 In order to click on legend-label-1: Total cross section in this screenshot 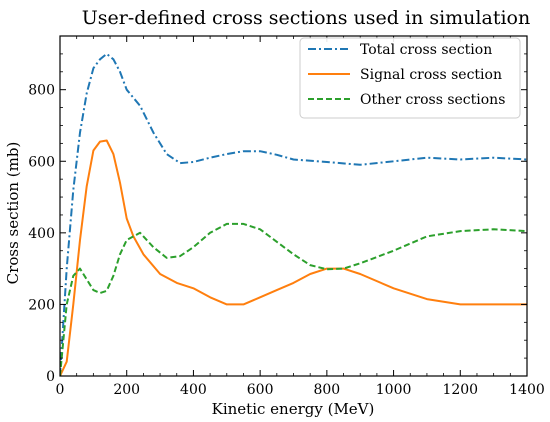, I will do `click(426, 50)`.